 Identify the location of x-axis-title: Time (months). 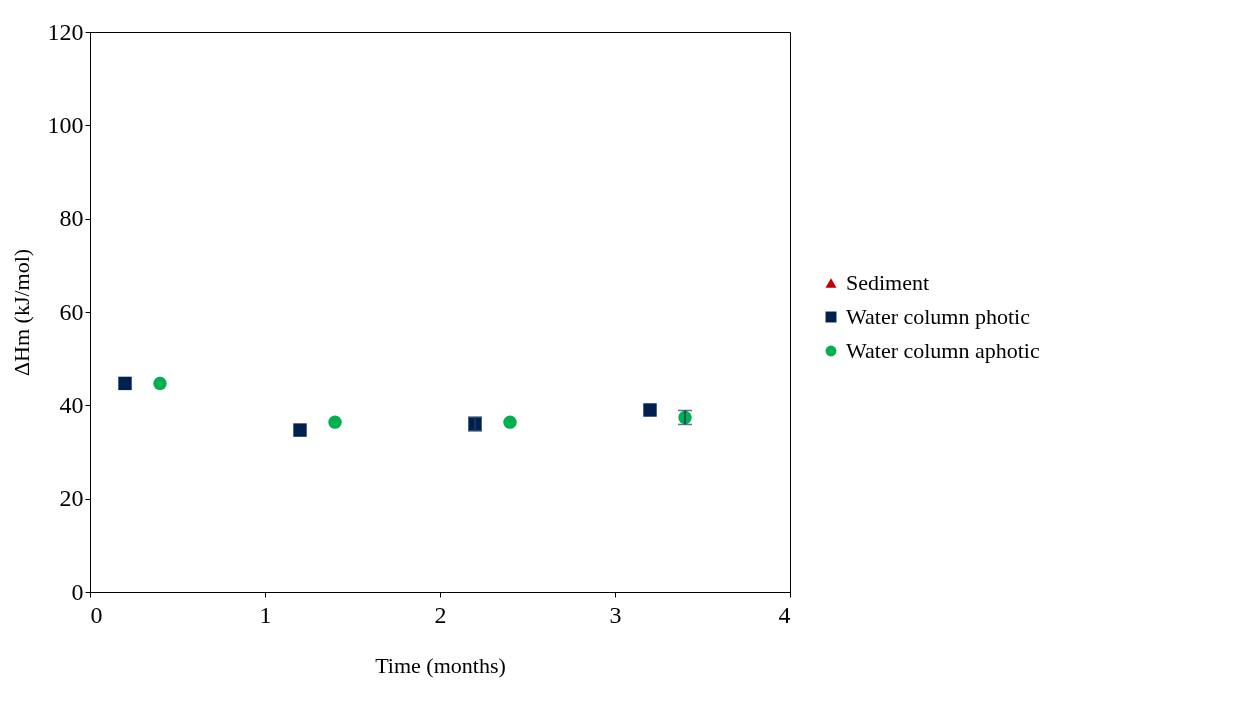
(440, 665).